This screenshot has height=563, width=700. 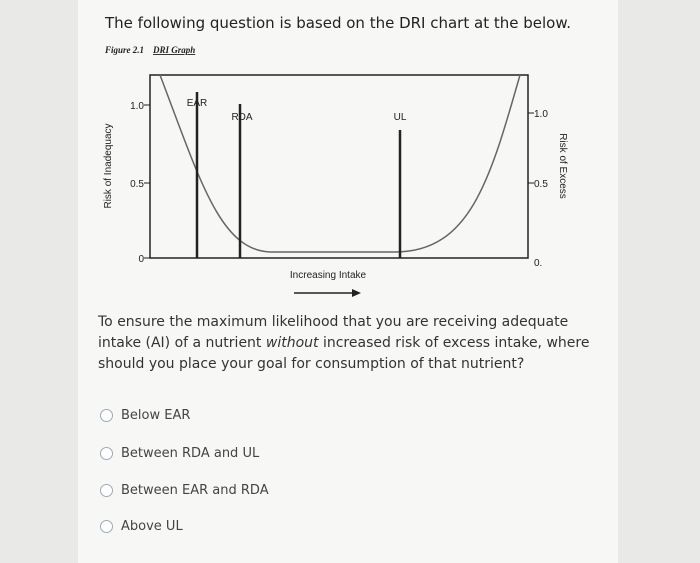 I want to click on option: Between EAR and RDA, so click(x=184, y=490).